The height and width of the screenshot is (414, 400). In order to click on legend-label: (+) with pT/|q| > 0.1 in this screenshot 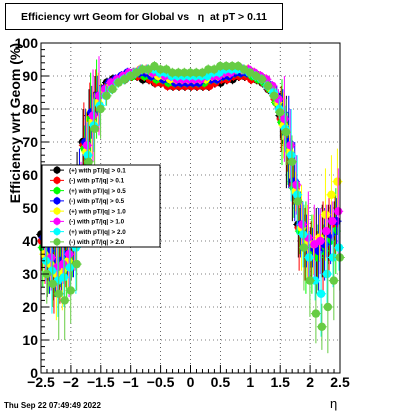, I will do `click(97, 170)`.